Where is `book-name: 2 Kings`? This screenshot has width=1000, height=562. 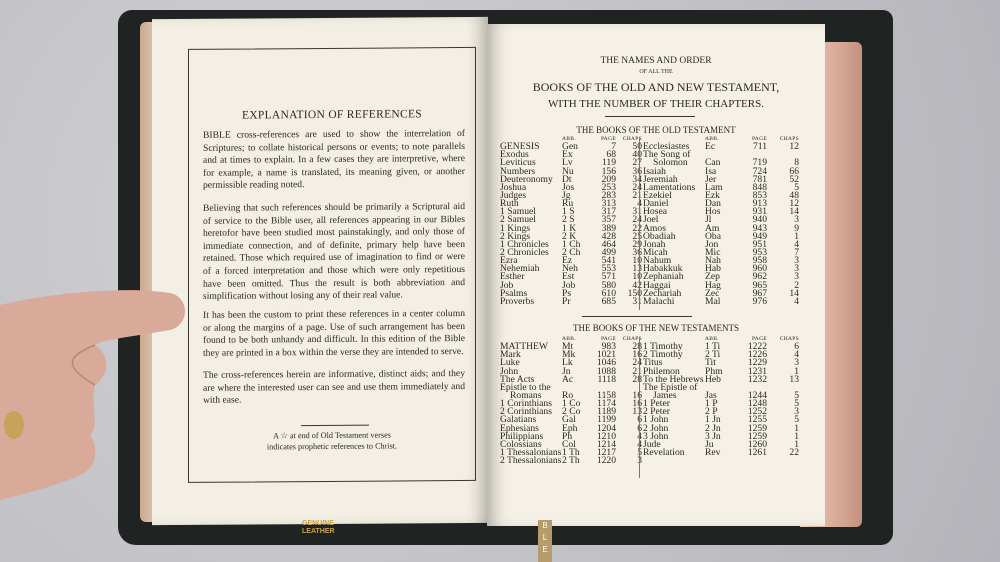
book-name: 2 Kings is located at coordinates (515, 236).